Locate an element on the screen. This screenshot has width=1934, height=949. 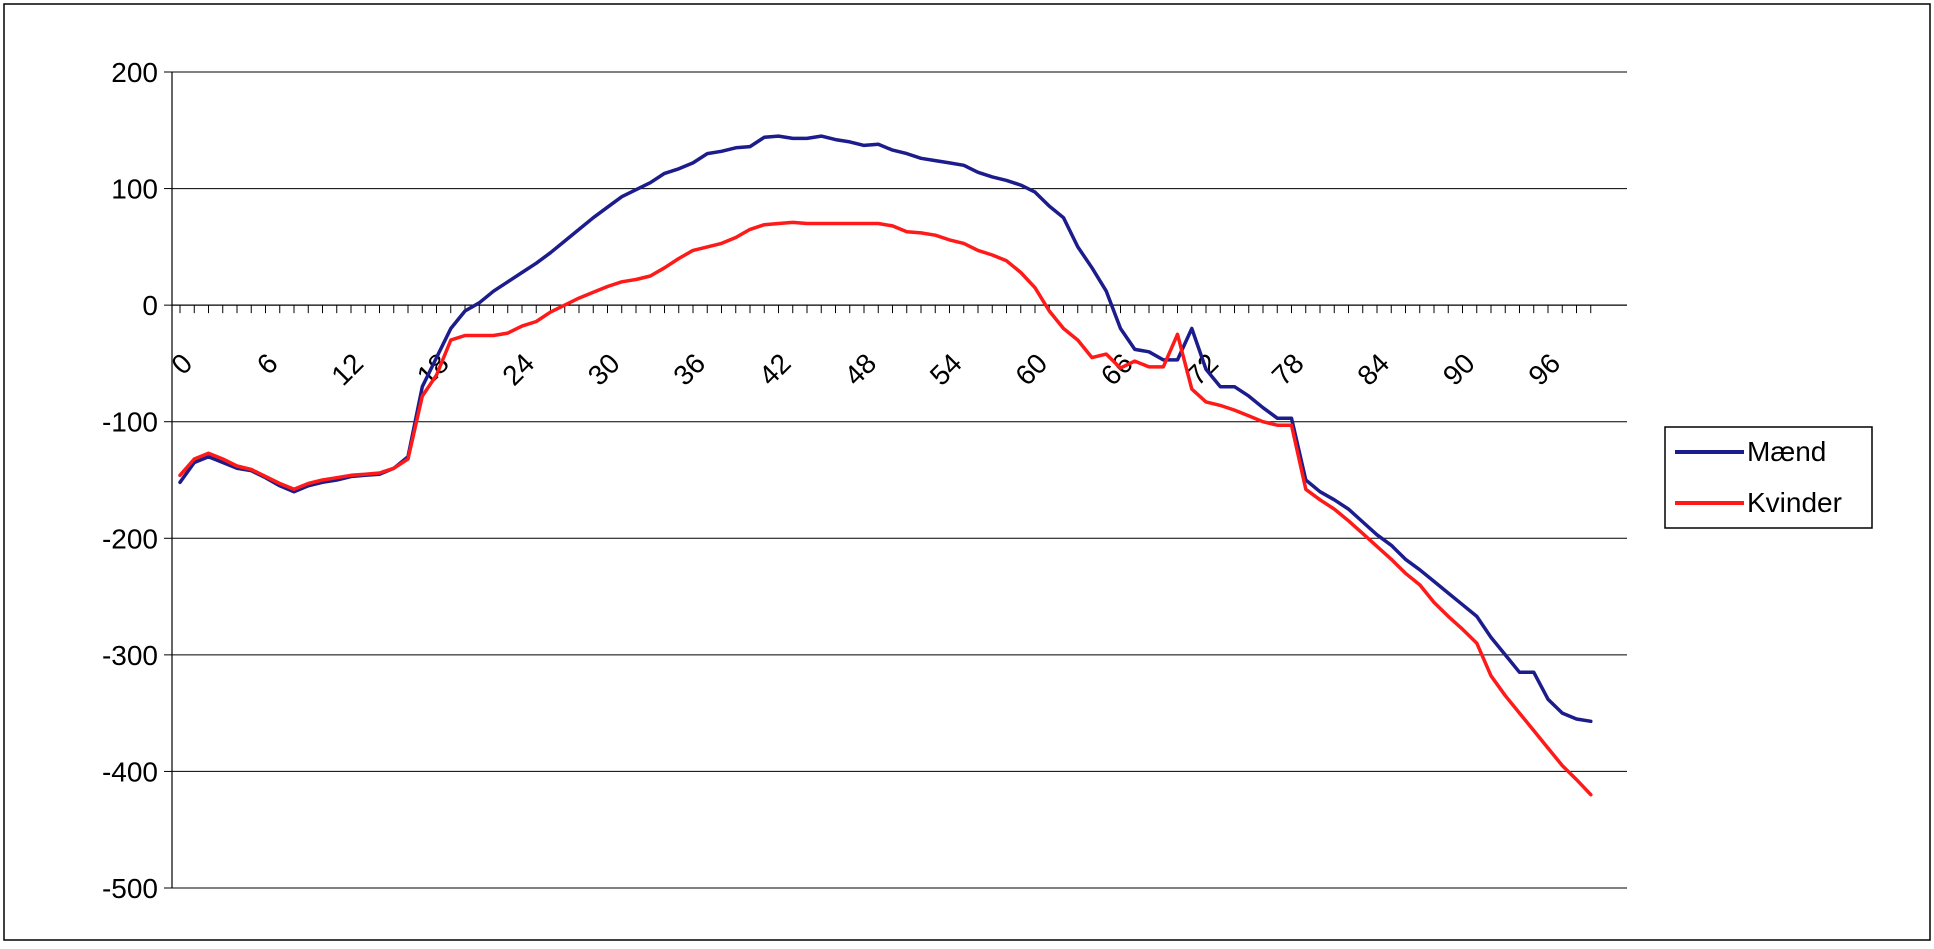
y-tick-label: -400 is located at coordinates (130, 771).